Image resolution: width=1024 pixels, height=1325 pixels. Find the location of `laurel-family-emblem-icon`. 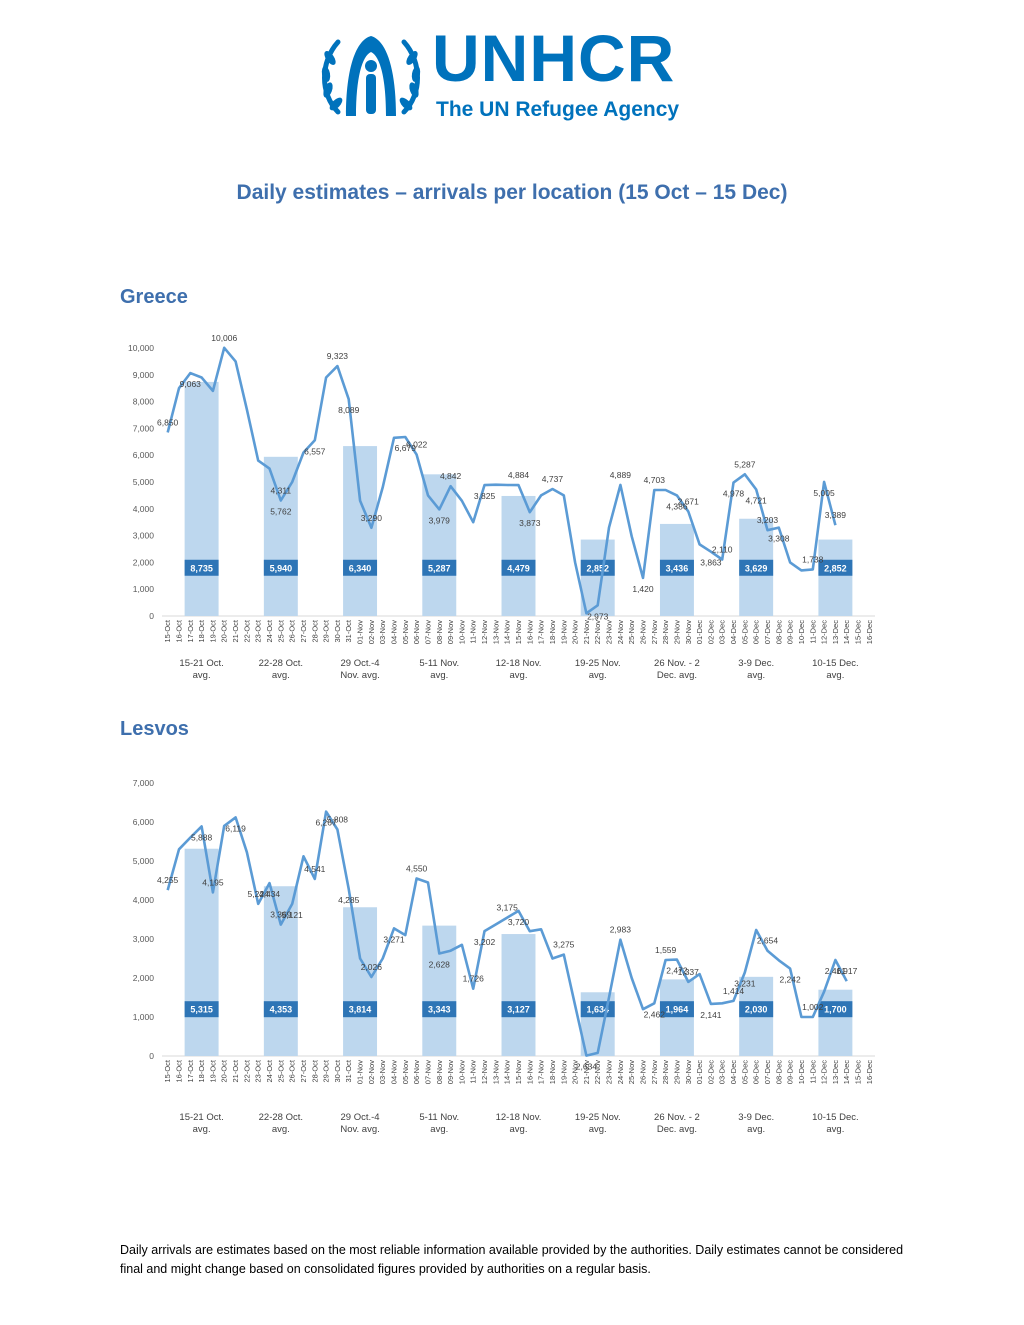

laurel-family-emblem-icon is located at coordinates (371, 76).